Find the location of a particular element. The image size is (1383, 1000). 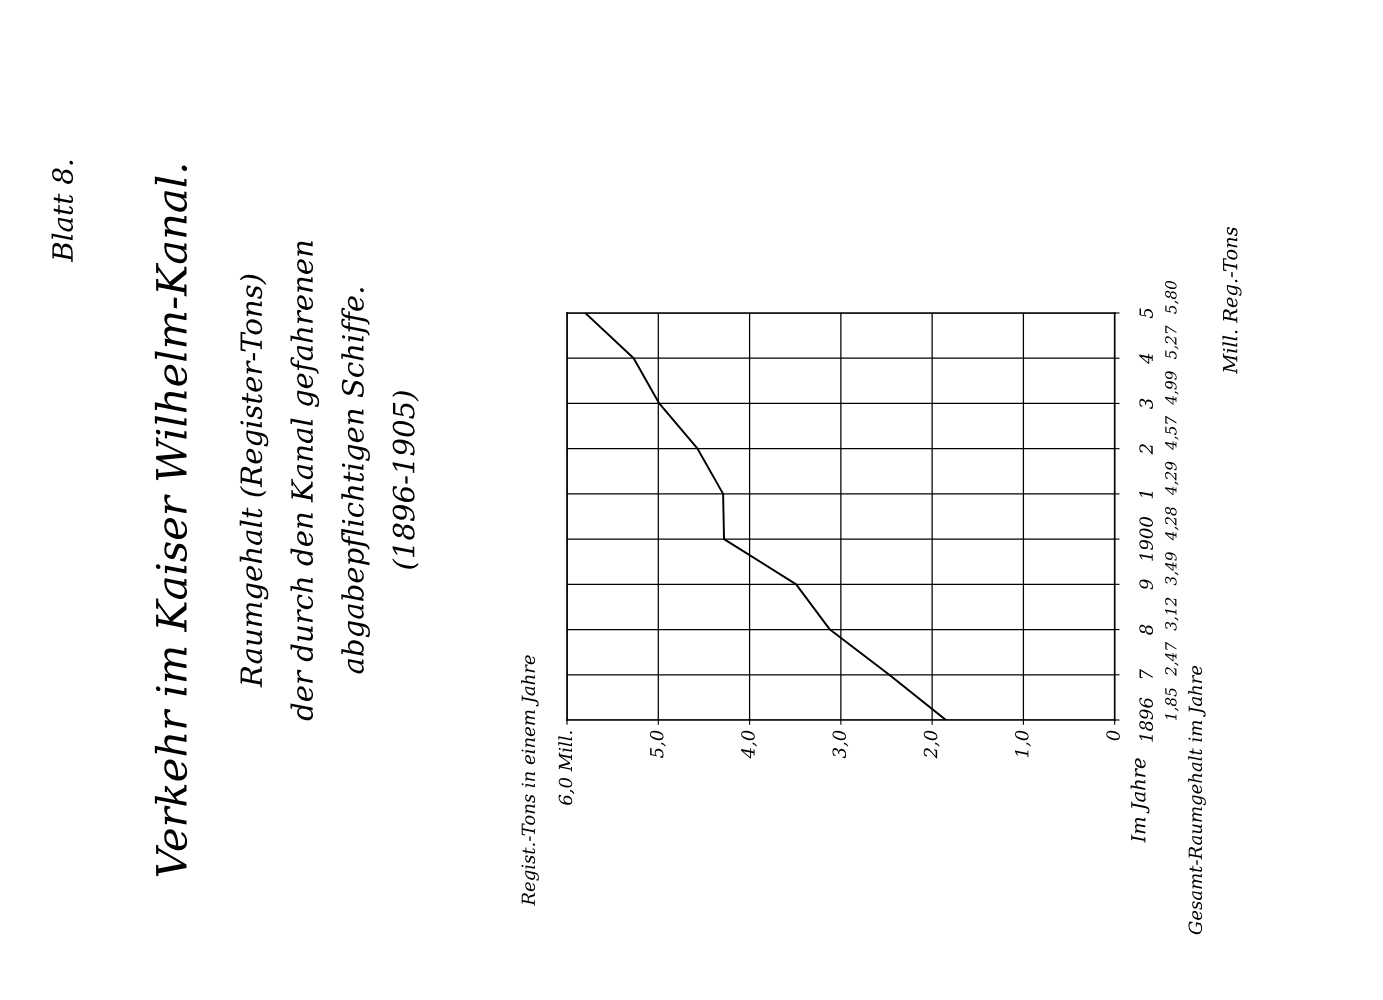

data-label: 4,57 is located at coordinates (1172, 432).